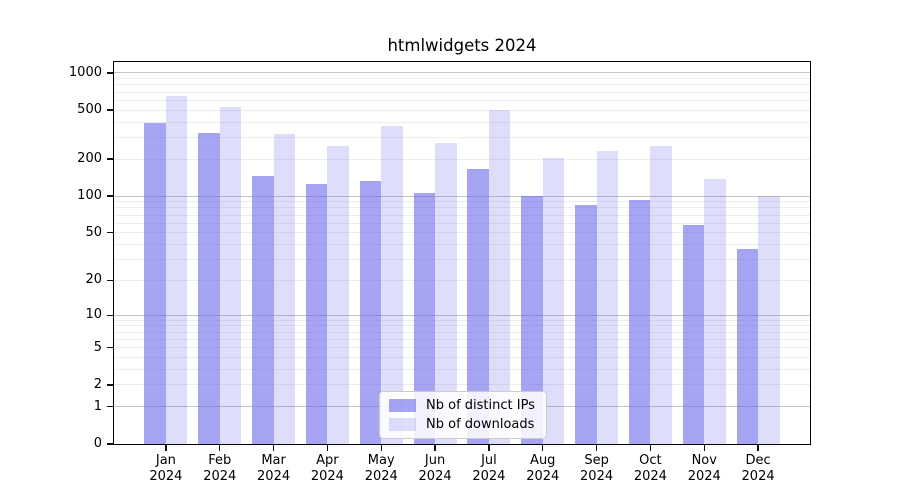  I want to click on y-tick-label: 2, so click(97, 384).